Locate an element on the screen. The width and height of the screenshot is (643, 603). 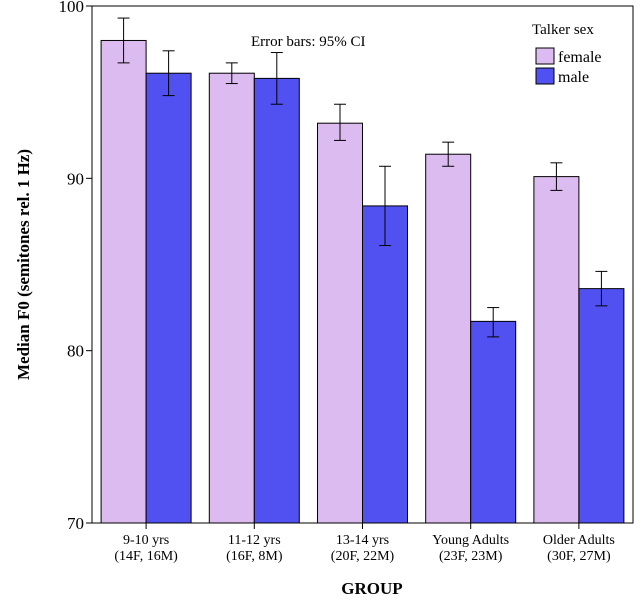
y-tick-label-100: 100 is located at coordinates (72, 8).